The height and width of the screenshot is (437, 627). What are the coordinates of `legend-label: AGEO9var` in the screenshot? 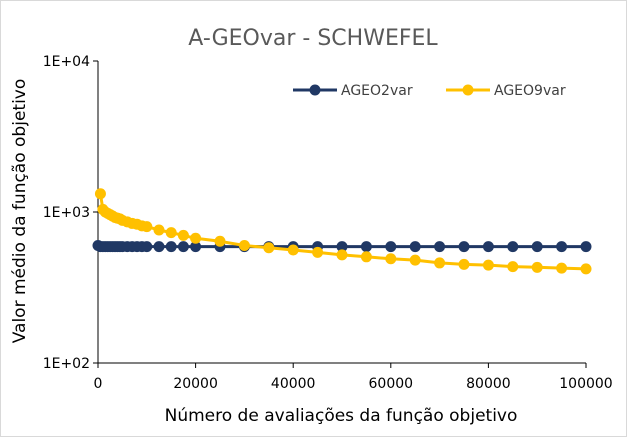 It's located at (530, 91).